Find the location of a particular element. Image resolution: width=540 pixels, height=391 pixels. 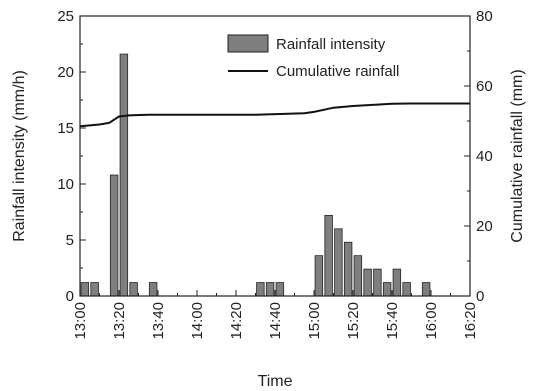

y-right-tick-label: 0 is located at coordinates (480, 296).